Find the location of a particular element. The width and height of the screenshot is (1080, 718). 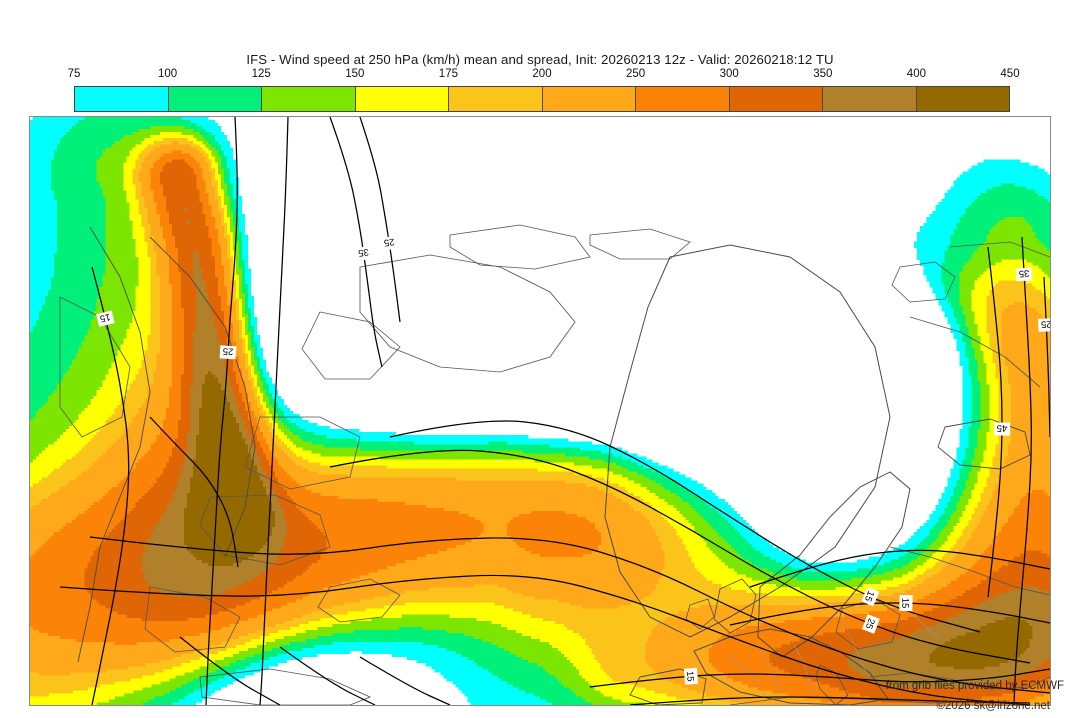

colorbar-tick-labels: 75 100 125 150 175 200 250 300 350 400 450 is located at coordinates (544, 76).